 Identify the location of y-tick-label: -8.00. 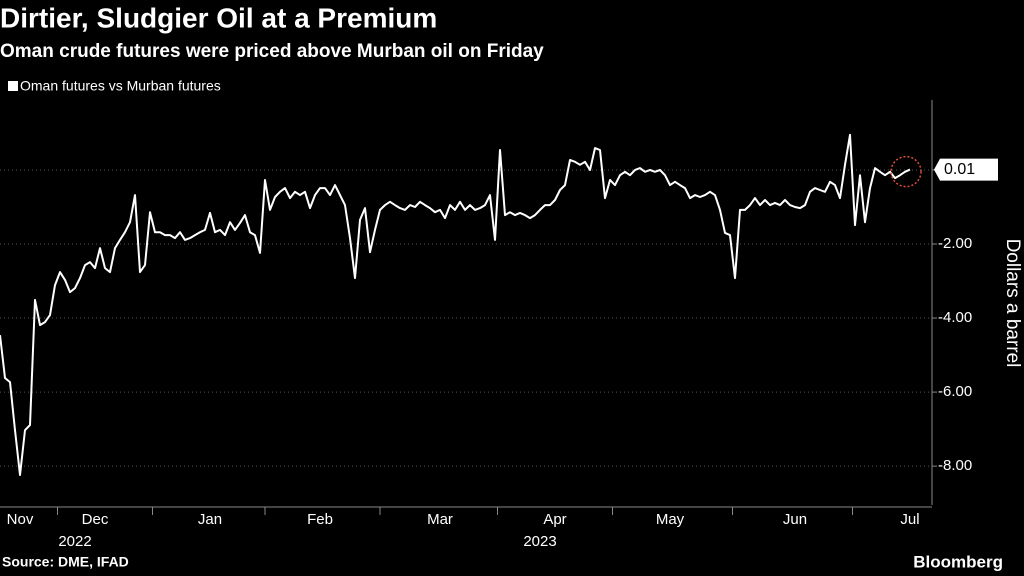
(955, 465).